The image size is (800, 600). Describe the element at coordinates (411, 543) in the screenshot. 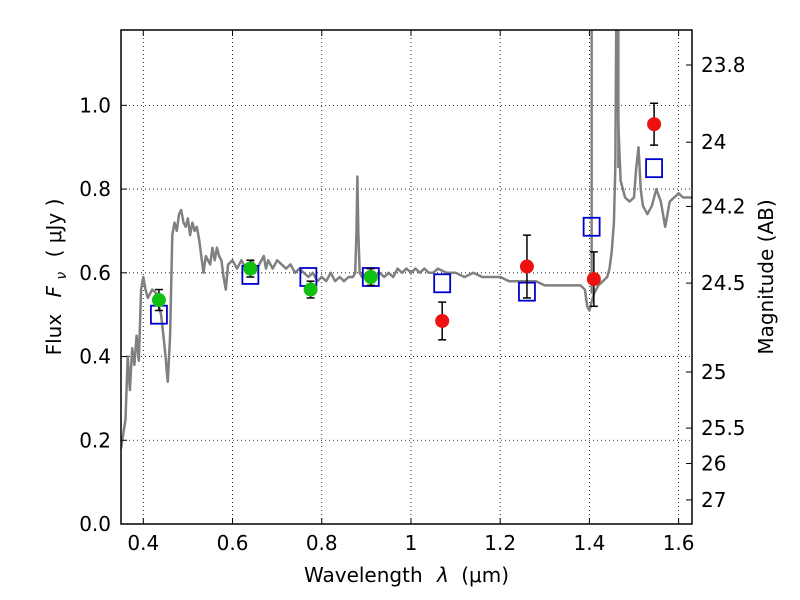

I see `x-tick-label: 1` at that location.